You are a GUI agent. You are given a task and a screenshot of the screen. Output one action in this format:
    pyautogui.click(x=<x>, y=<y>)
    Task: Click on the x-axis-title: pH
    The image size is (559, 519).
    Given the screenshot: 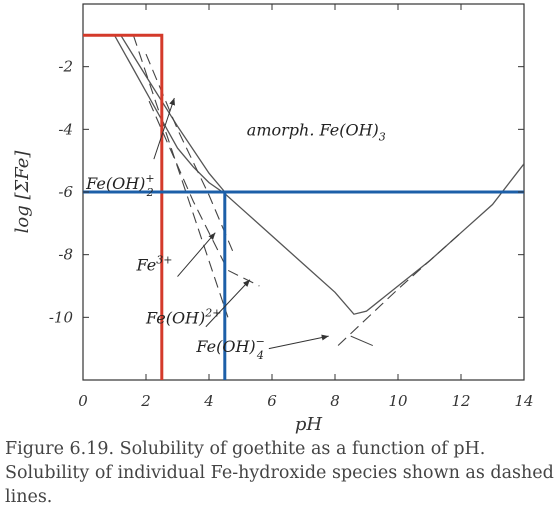 What is the action you would take?
    pyautogui.click(x=309, y=424)
    